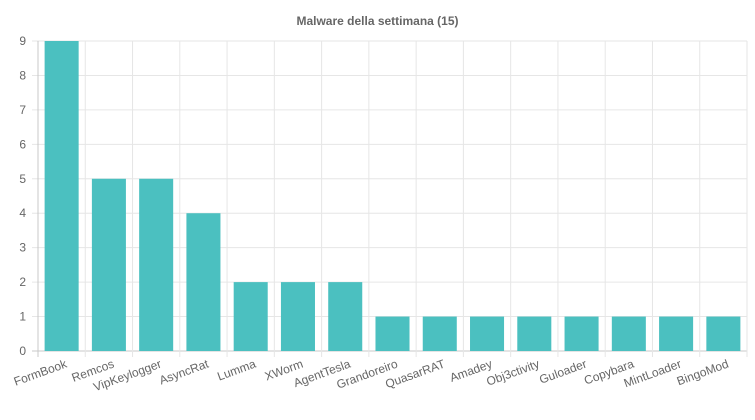 Image resolution: width=755 pixels, height=420 pixels. What do you see at coordinates (22, 282) in the screenshot?
I see `y-tick-label: 2` at bounding box center [22, 282].